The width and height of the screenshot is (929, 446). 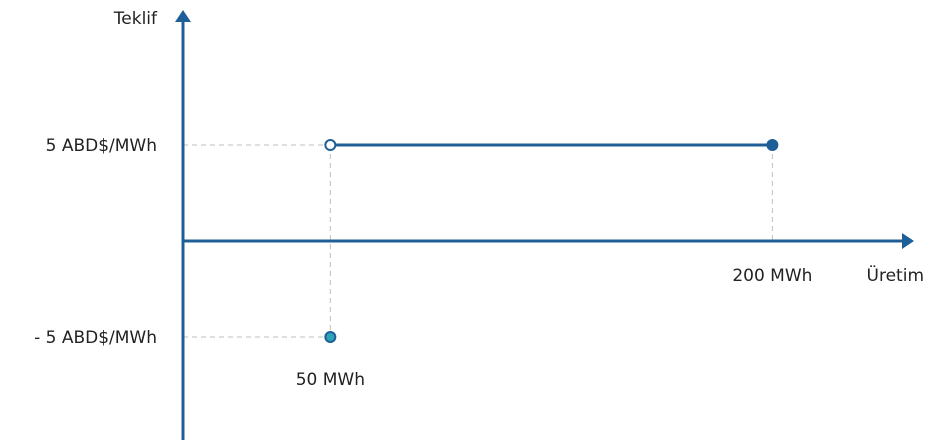 What do you see at coordinates (908, 241) in the screenshot?
I see `x-axis-arrow-icon` at bounding box center [908, 241].